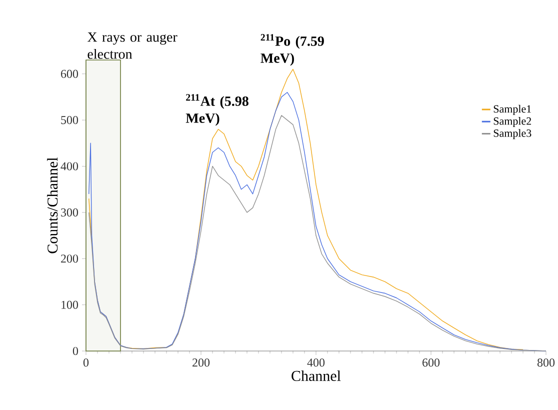 This screenshot has width=558, height=410. What do you see at coordinates (69, 74) in the screenshot?
I see `y-tick-label: 600` at bounding box center [69, 74].